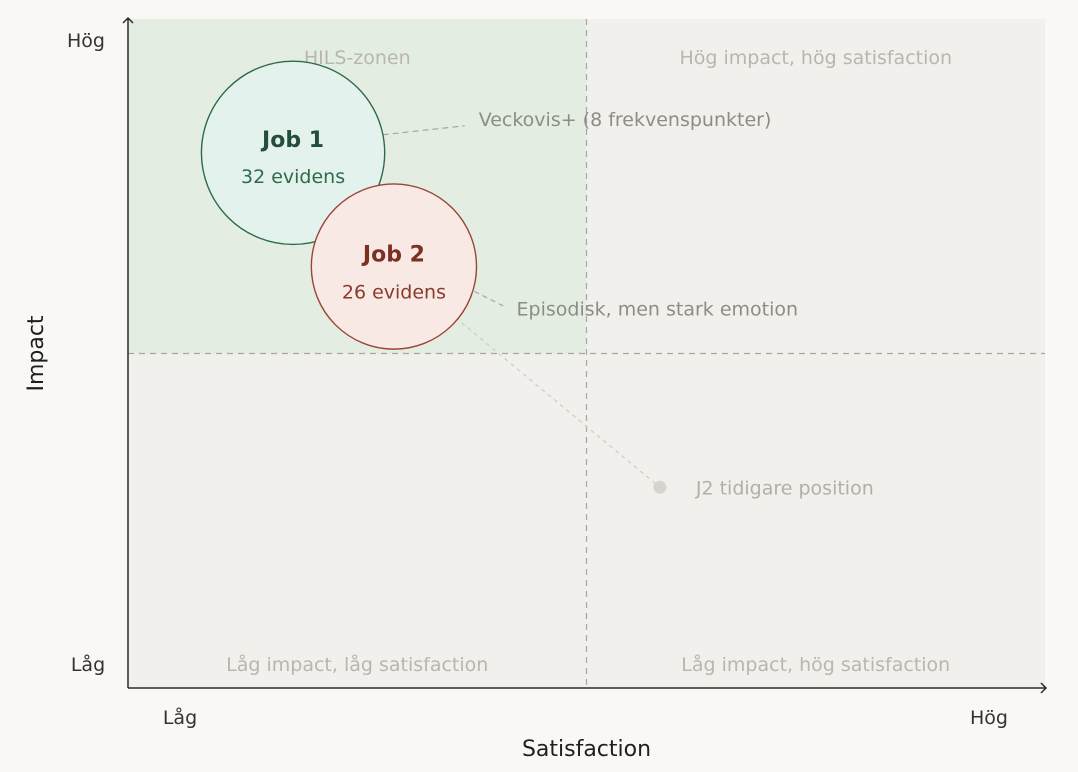 The width and height of the screenshot is (1078, 772). What do you see at coordinates (128, 20) in the screenshot?
I see `y-axis-arrow-icon` at bounding box center [128, 20].